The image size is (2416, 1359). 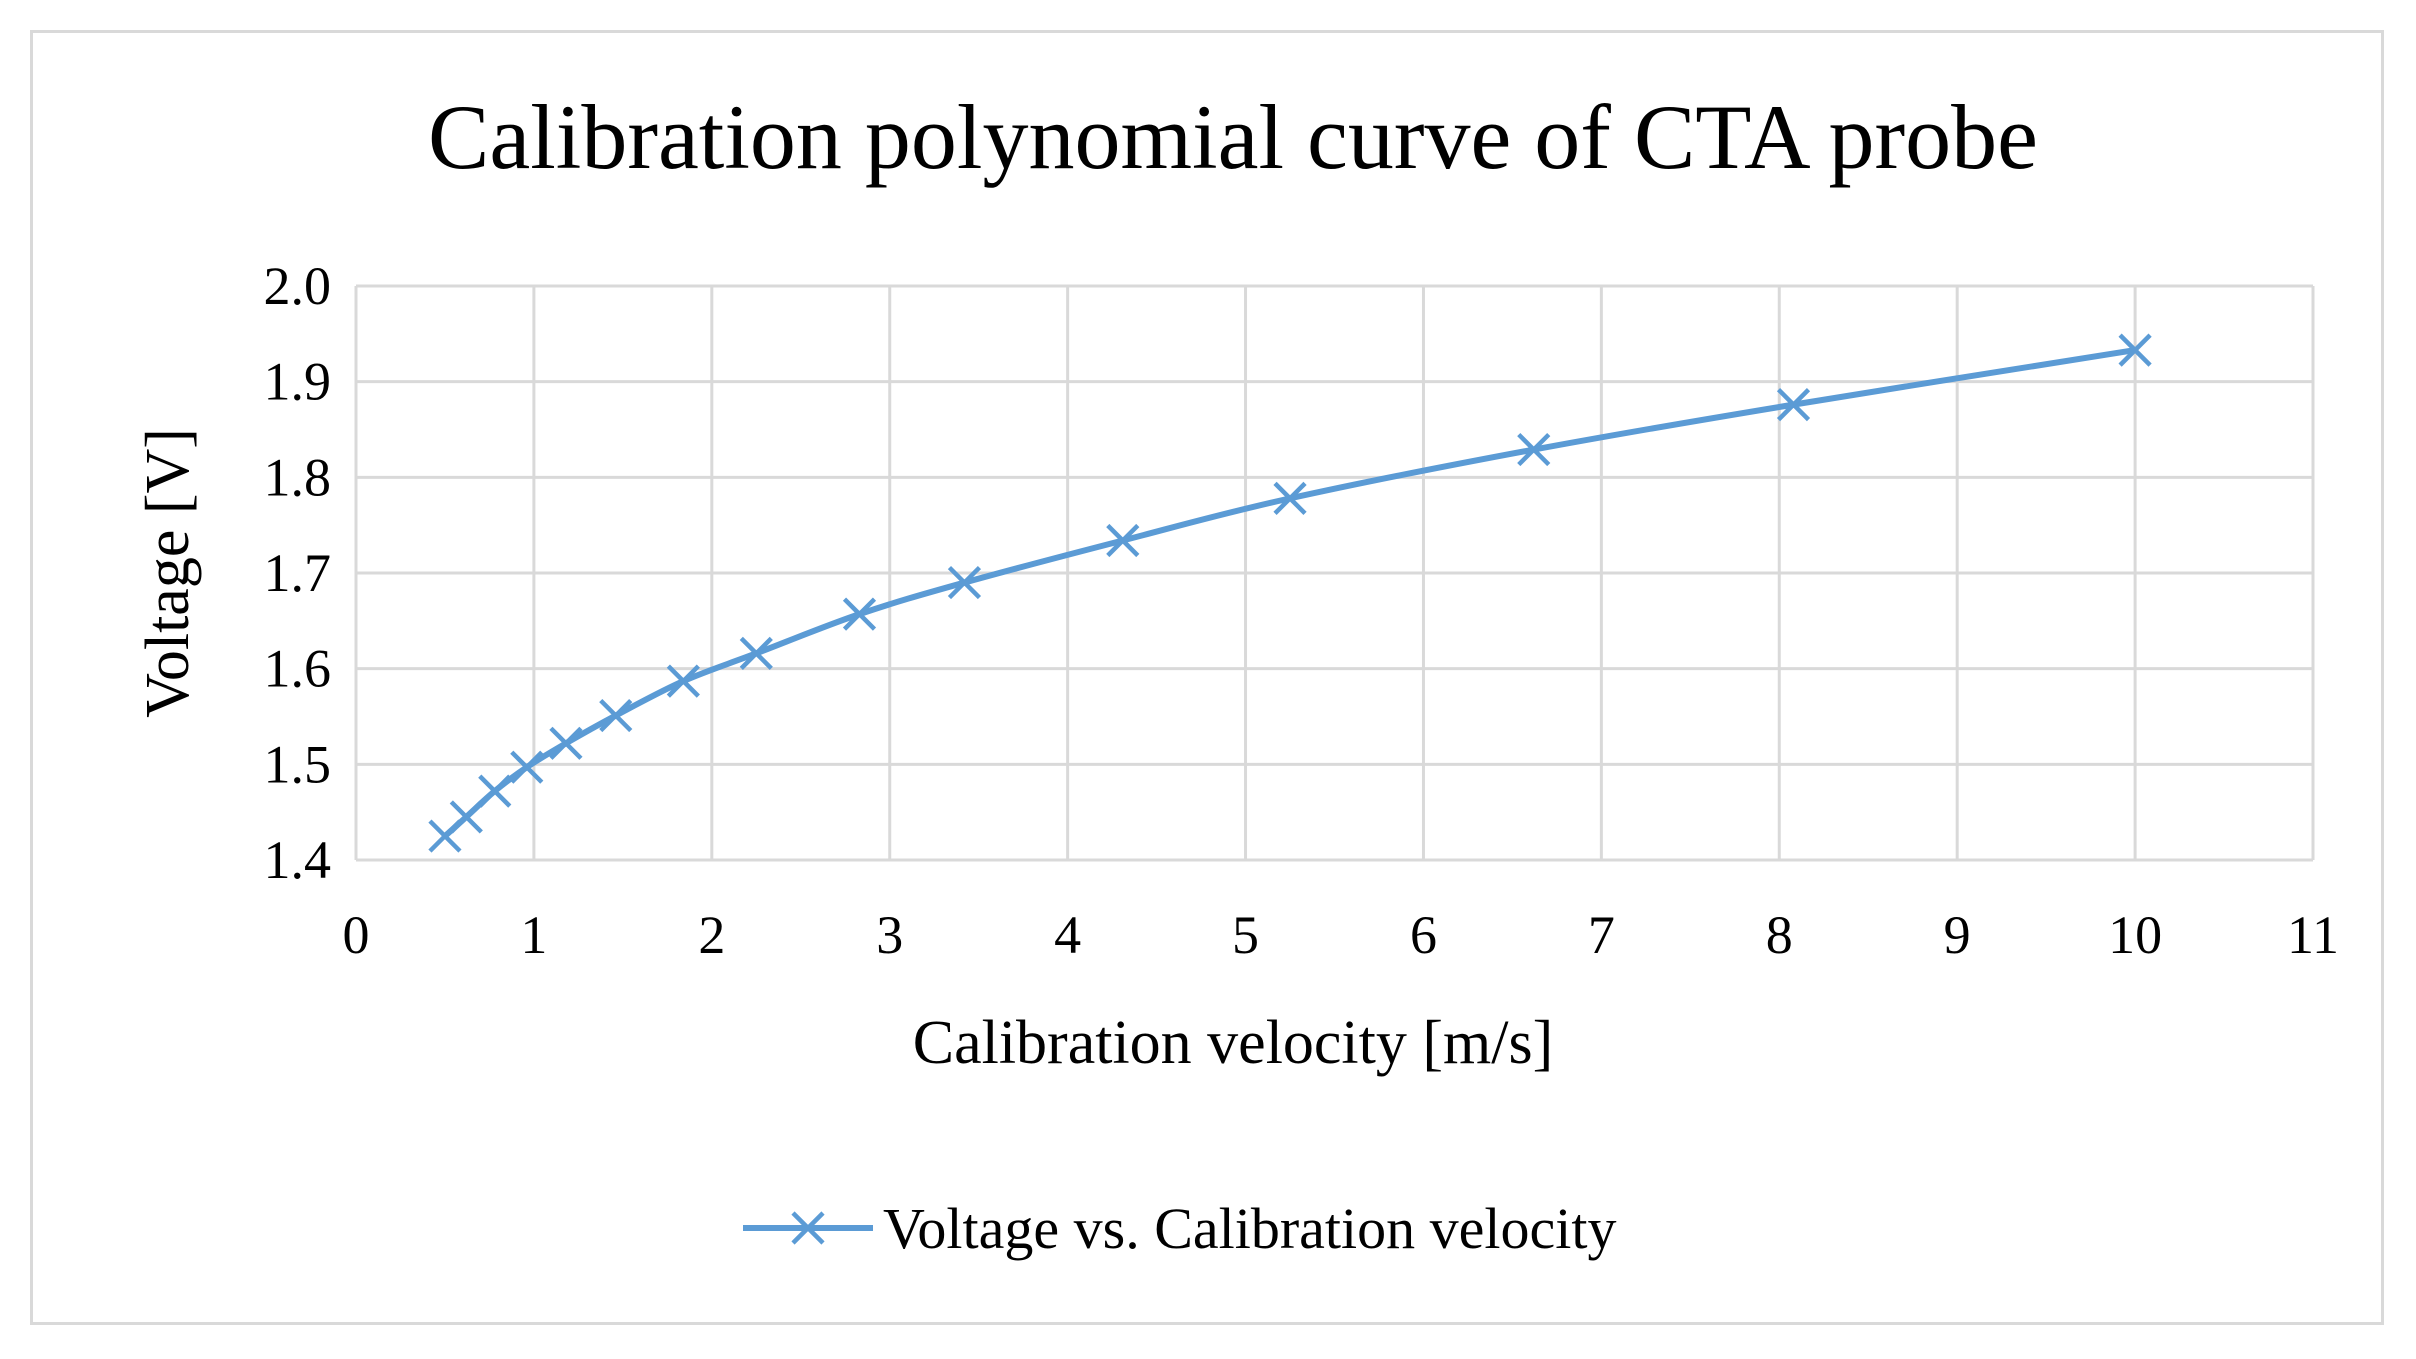 What do you see at coordinates (356, 935) in the screenshot?
I see `x-tick-label: 0` at bounding box center [356, 935].